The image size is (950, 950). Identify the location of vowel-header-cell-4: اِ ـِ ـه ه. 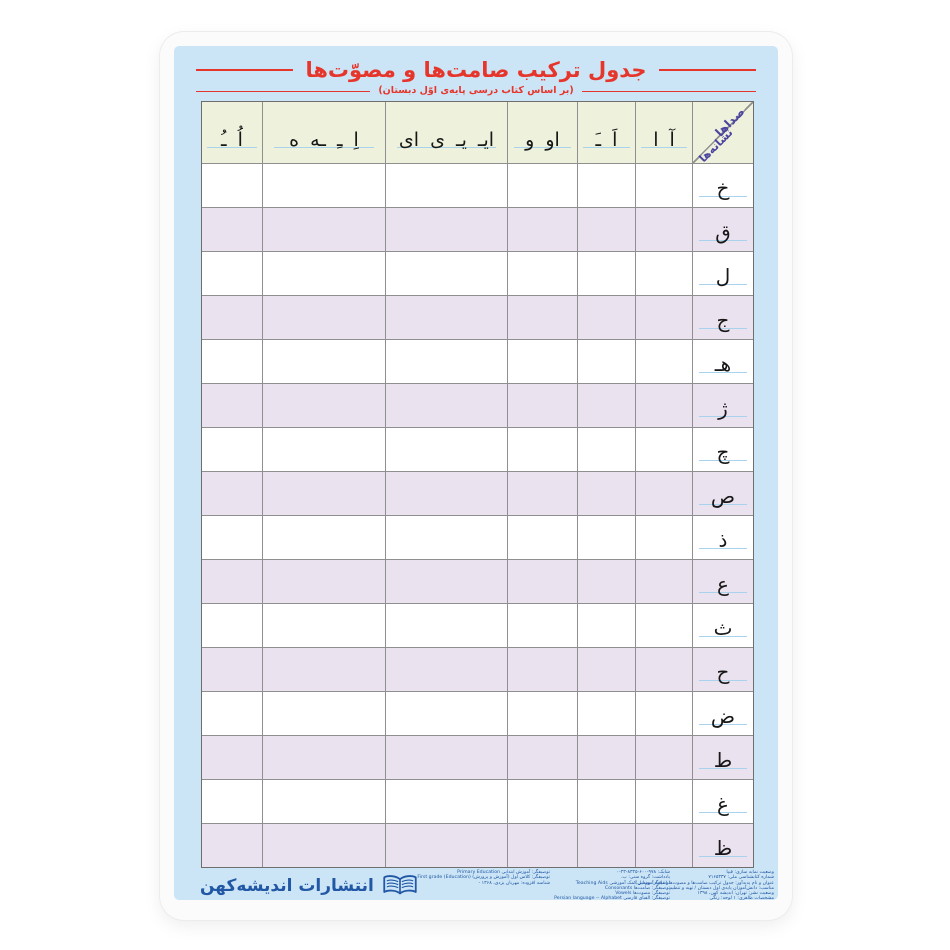
(324, 132).